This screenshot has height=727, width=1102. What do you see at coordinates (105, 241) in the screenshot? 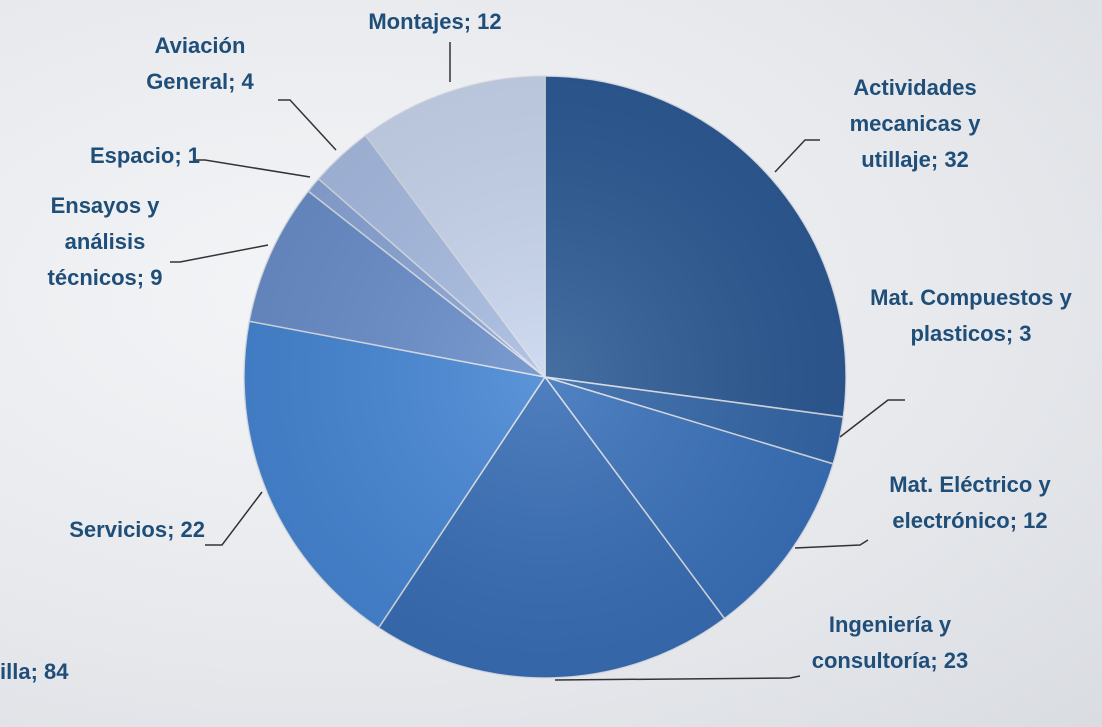
I see `data-label: Ensayos y análisis técnicos; 9` at bounding box center [105, 241].